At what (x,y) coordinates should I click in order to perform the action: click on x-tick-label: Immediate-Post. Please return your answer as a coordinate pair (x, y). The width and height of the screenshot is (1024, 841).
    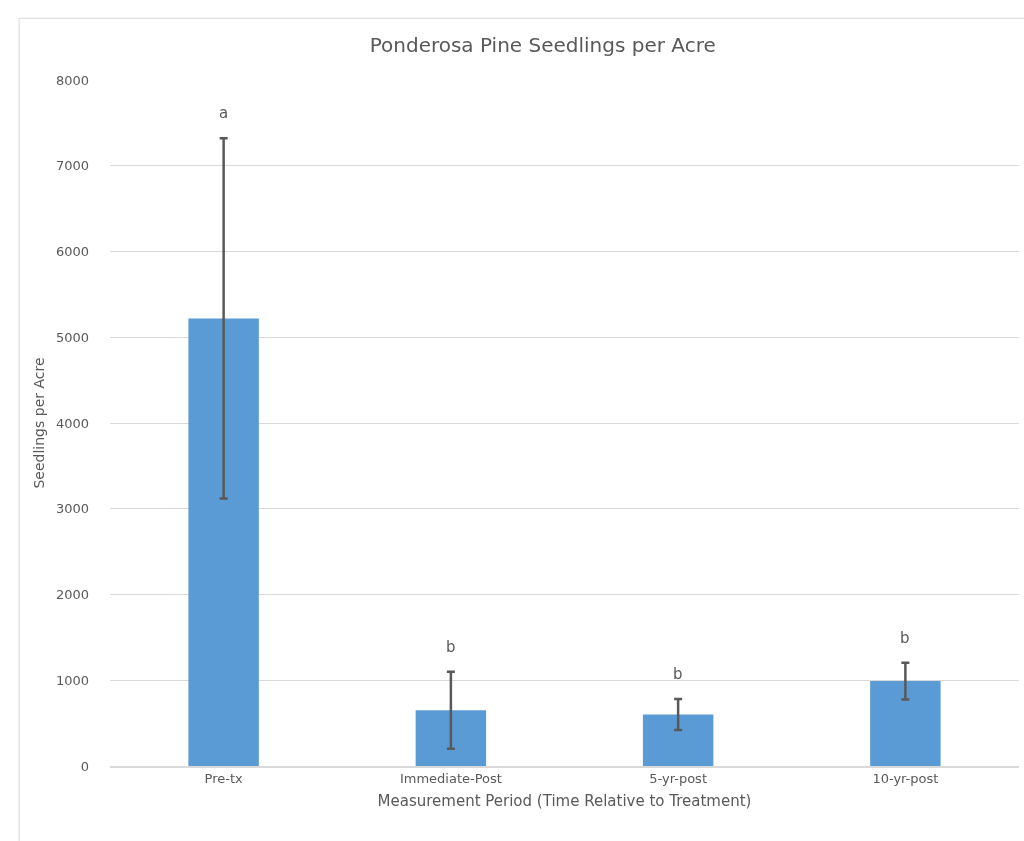
    Looking at the image, I should click on (450, 779).